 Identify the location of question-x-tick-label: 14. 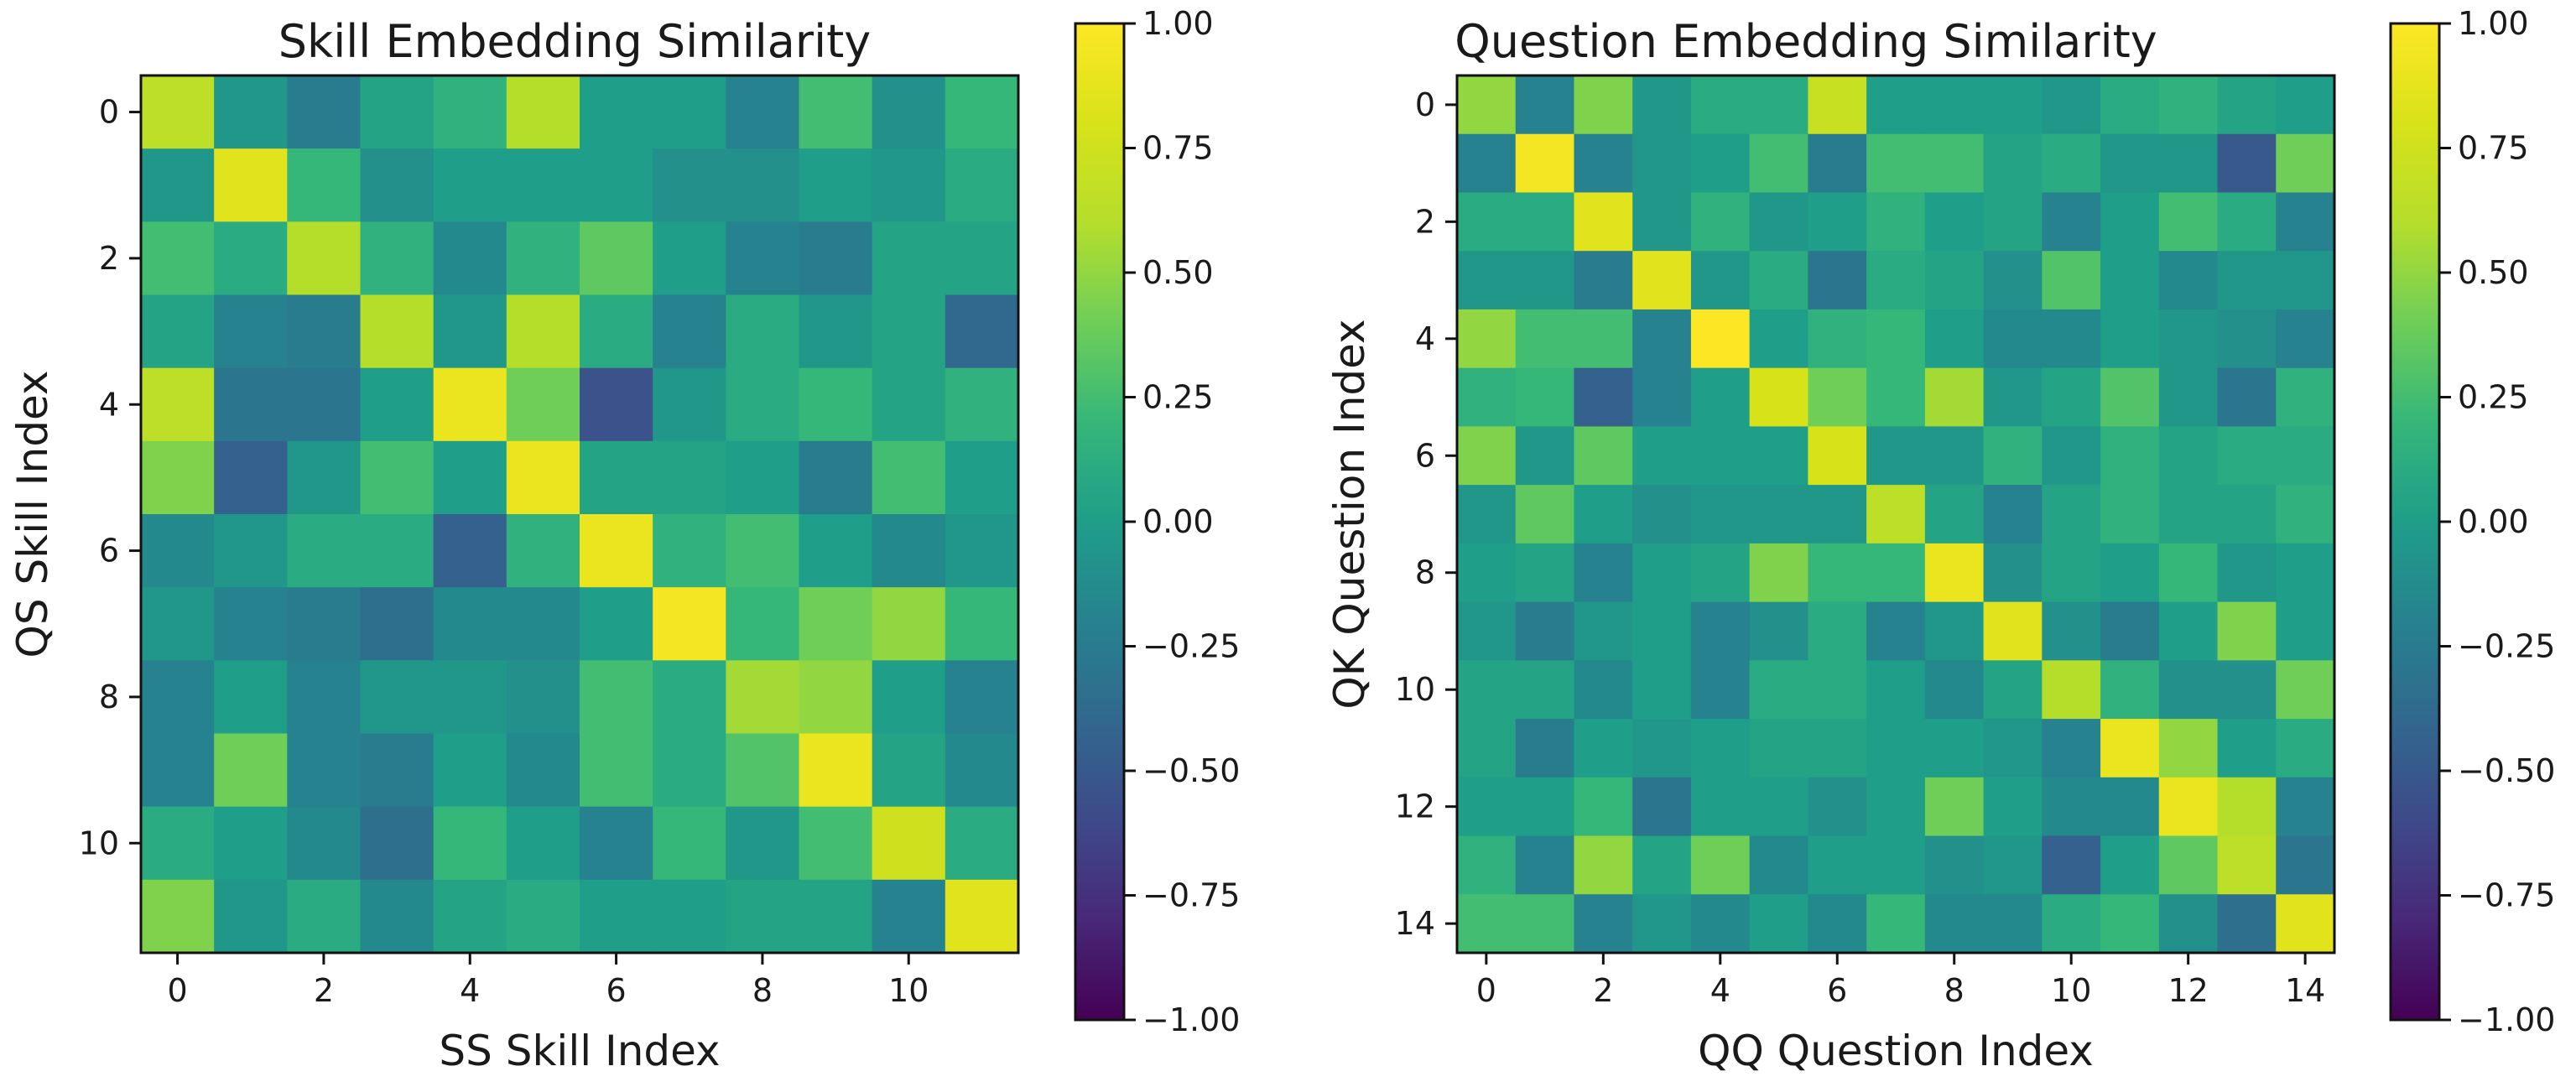
(2305, 990).